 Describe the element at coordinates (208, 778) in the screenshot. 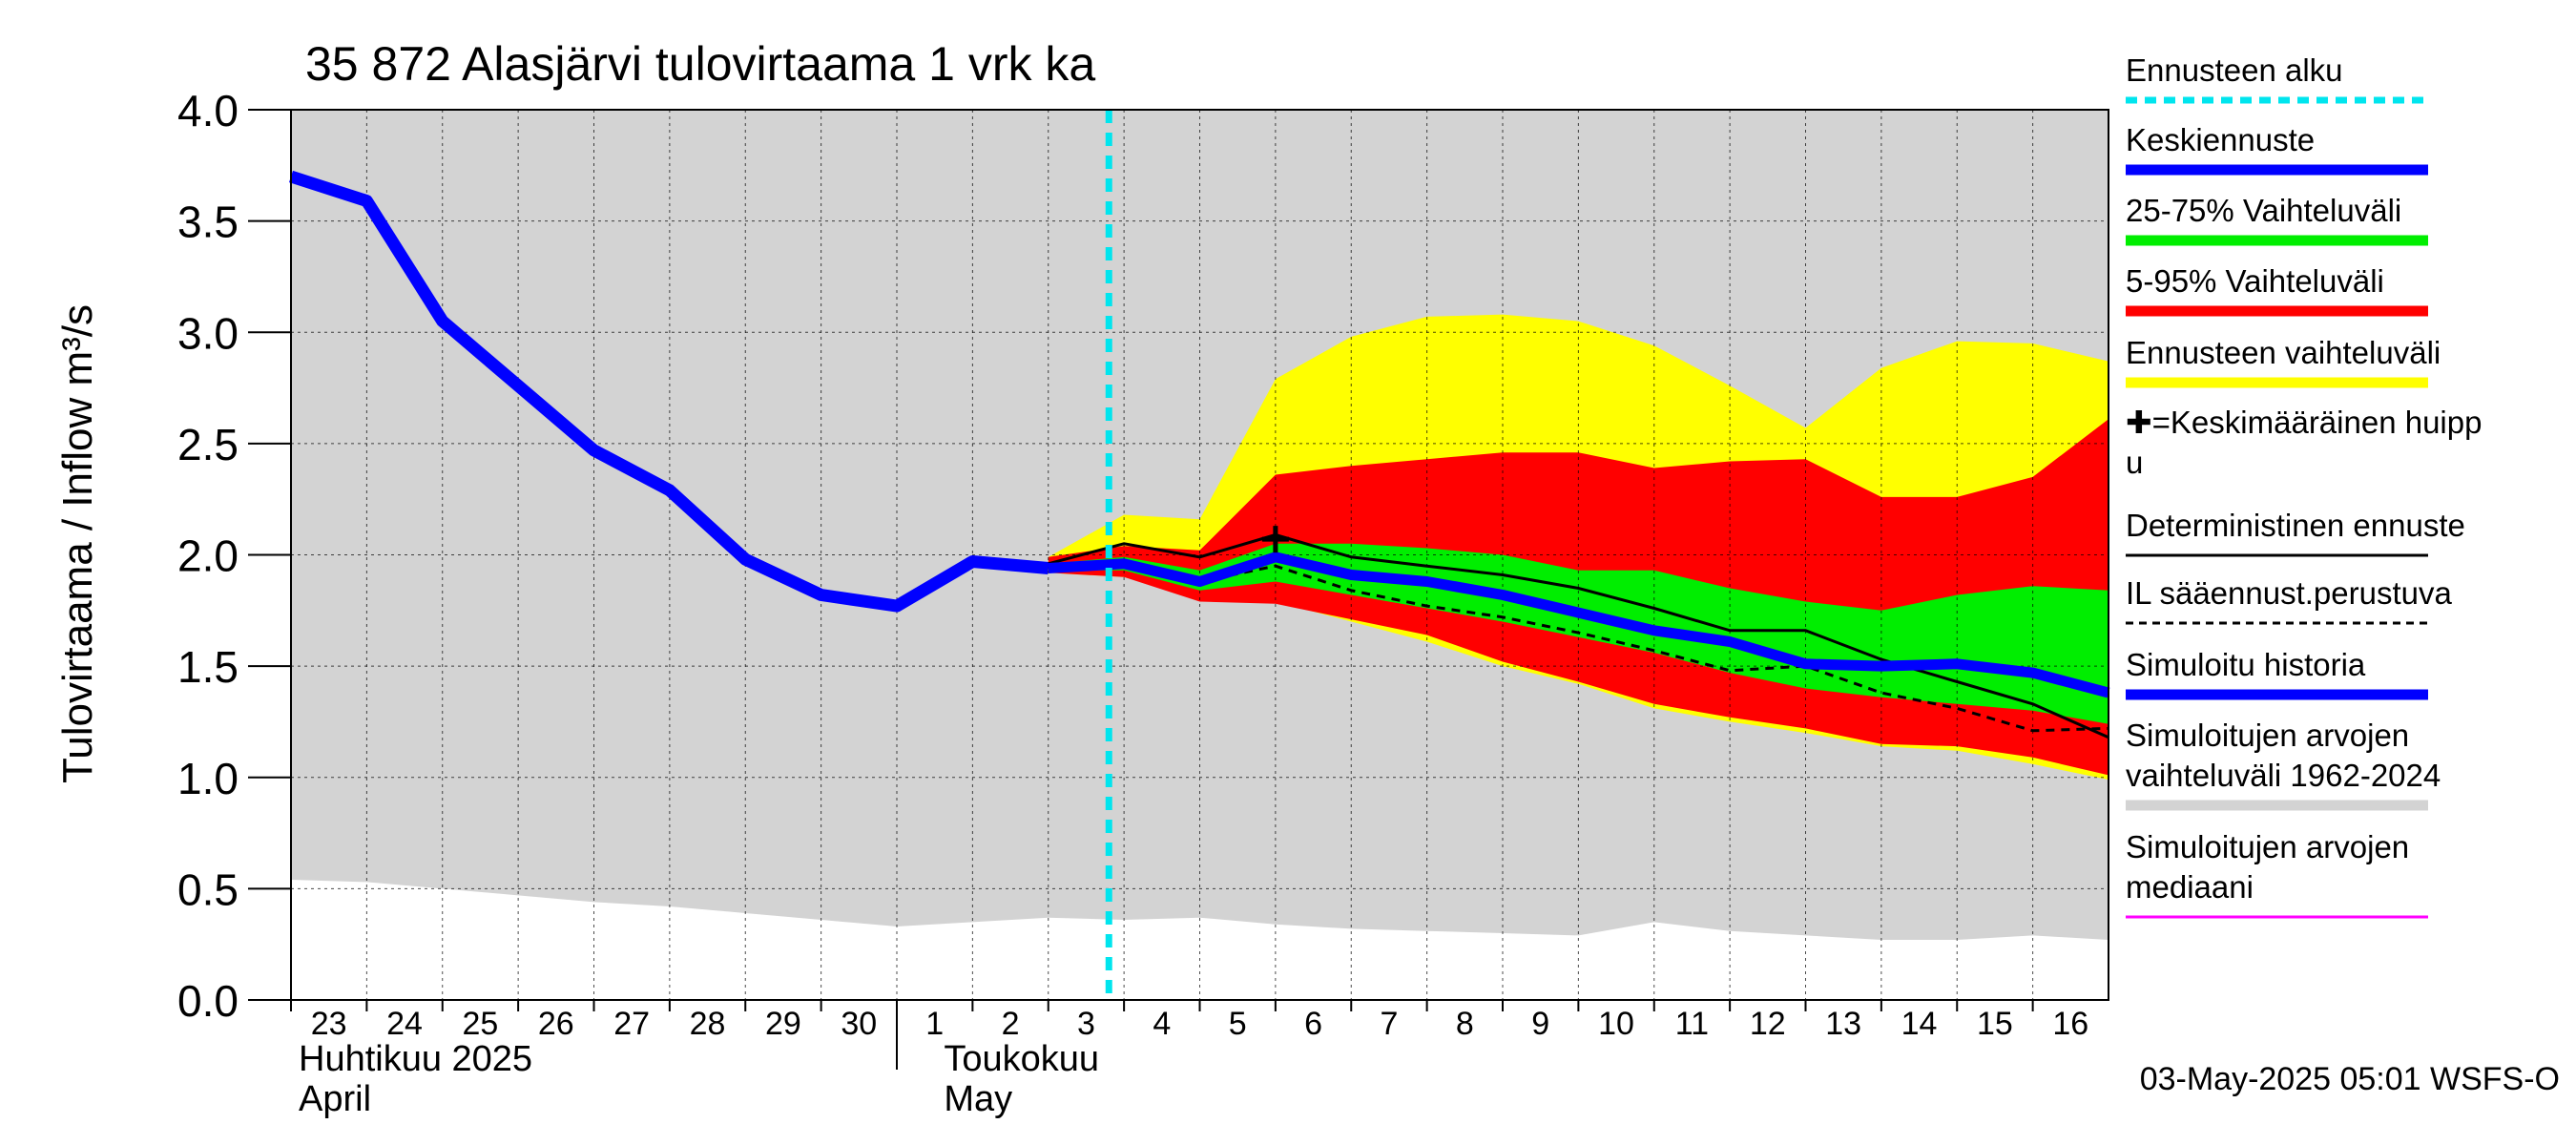

I see `y-tick-label: 1.0` at that location.